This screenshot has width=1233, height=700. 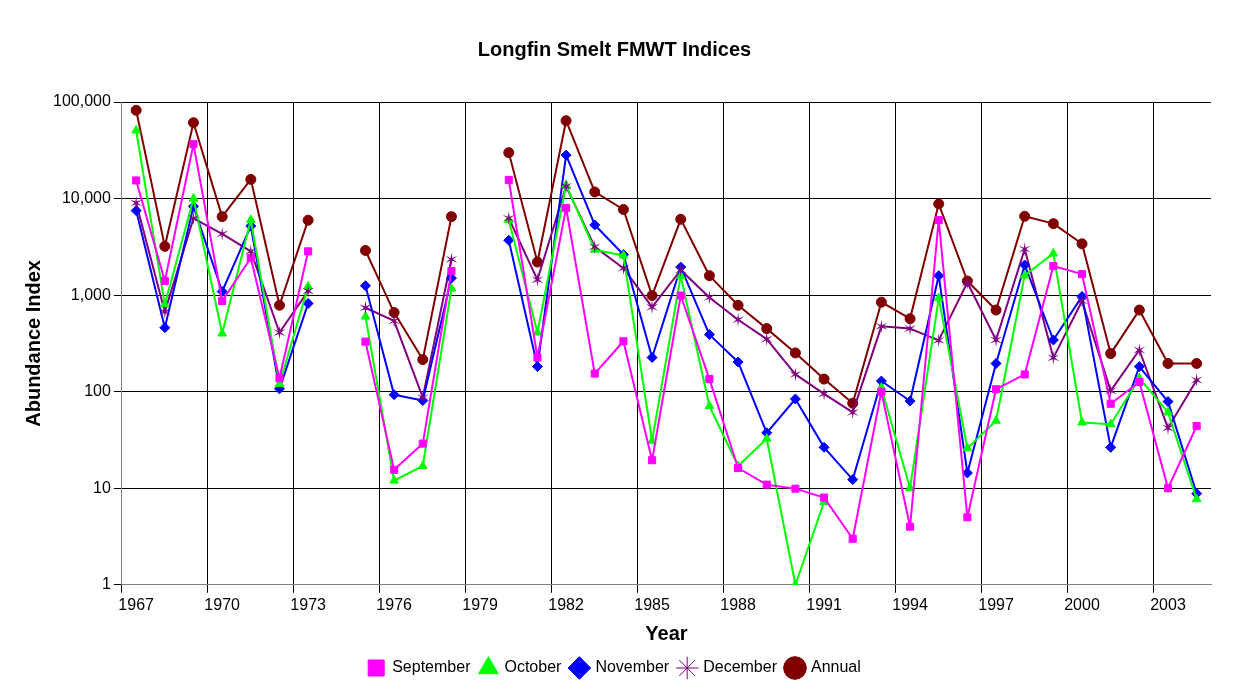 What do you see at coordinates (480, 604) in the screenshot?
I see `x-tick-label: 1979` at bounding box center [480, 604].